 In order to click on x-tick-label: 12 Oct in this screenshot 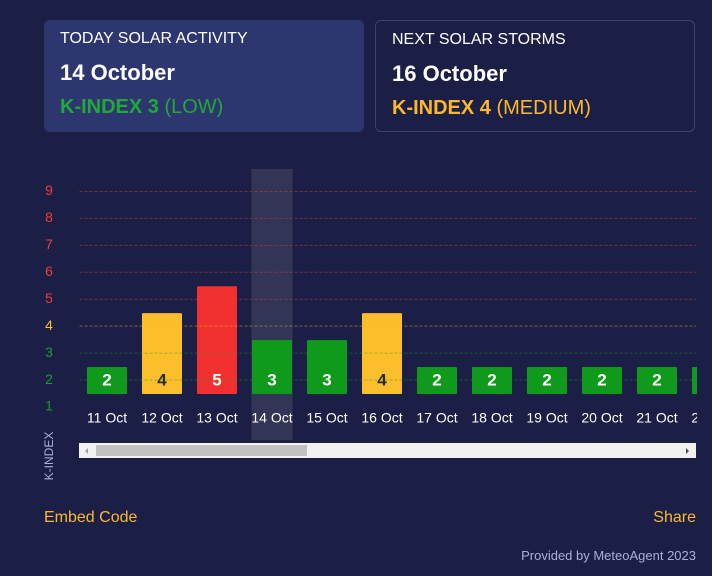, I will do `click(161, 418)`.